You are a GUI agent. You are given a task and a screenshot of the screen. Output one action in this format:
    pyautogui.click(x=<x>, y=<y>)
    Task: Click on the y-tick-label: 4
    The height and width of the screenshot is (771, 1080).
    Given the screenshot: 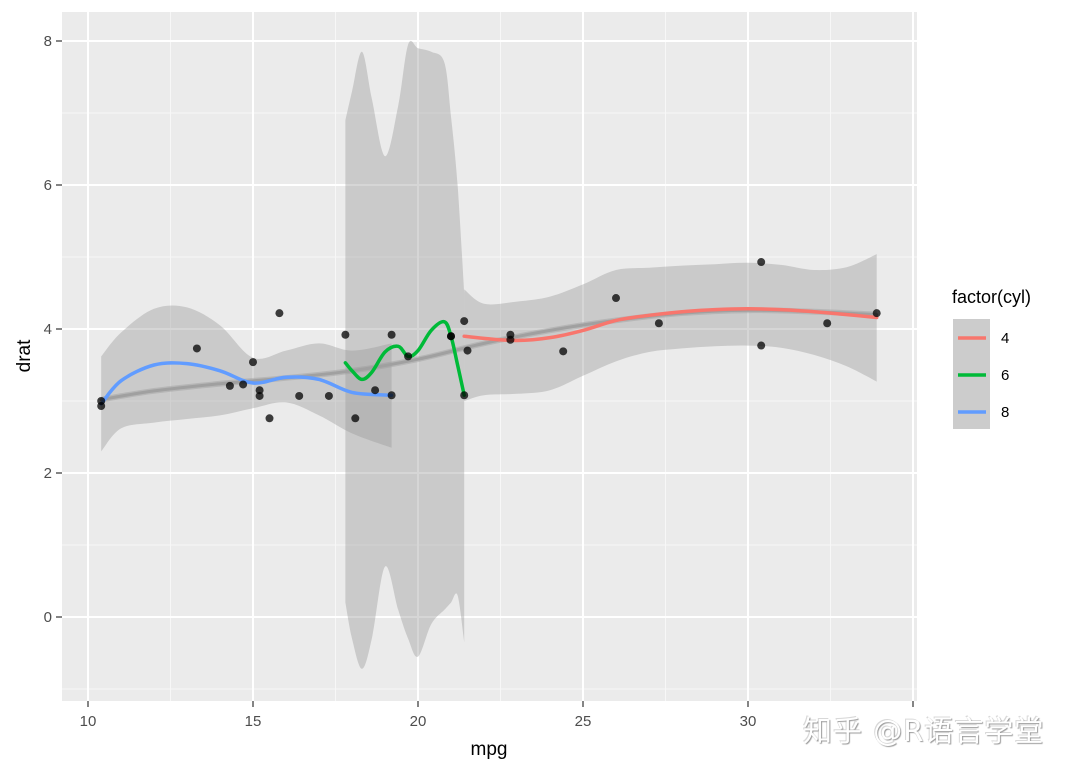 What is the action you would take?
    pyautogui.click(x=48, y=329)
    